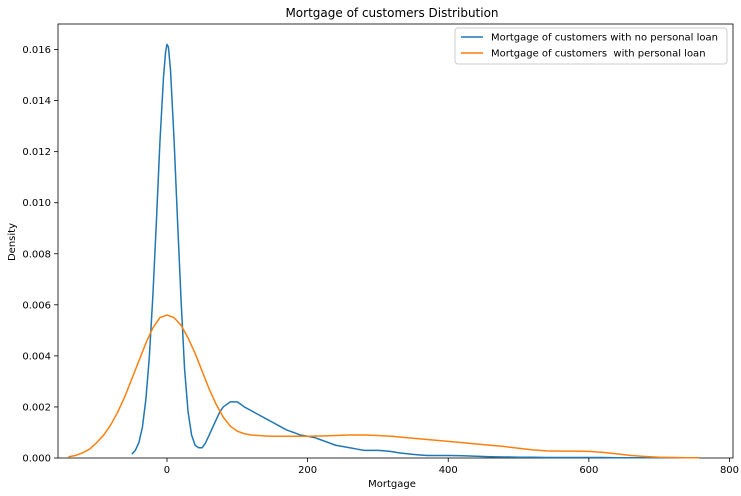 The height and width of the screenshot is (496, 741). What do you see at coordinates (12, 242) in the screenshot?
I see `y-axis-label: Density` at bounding box center [12, 242].